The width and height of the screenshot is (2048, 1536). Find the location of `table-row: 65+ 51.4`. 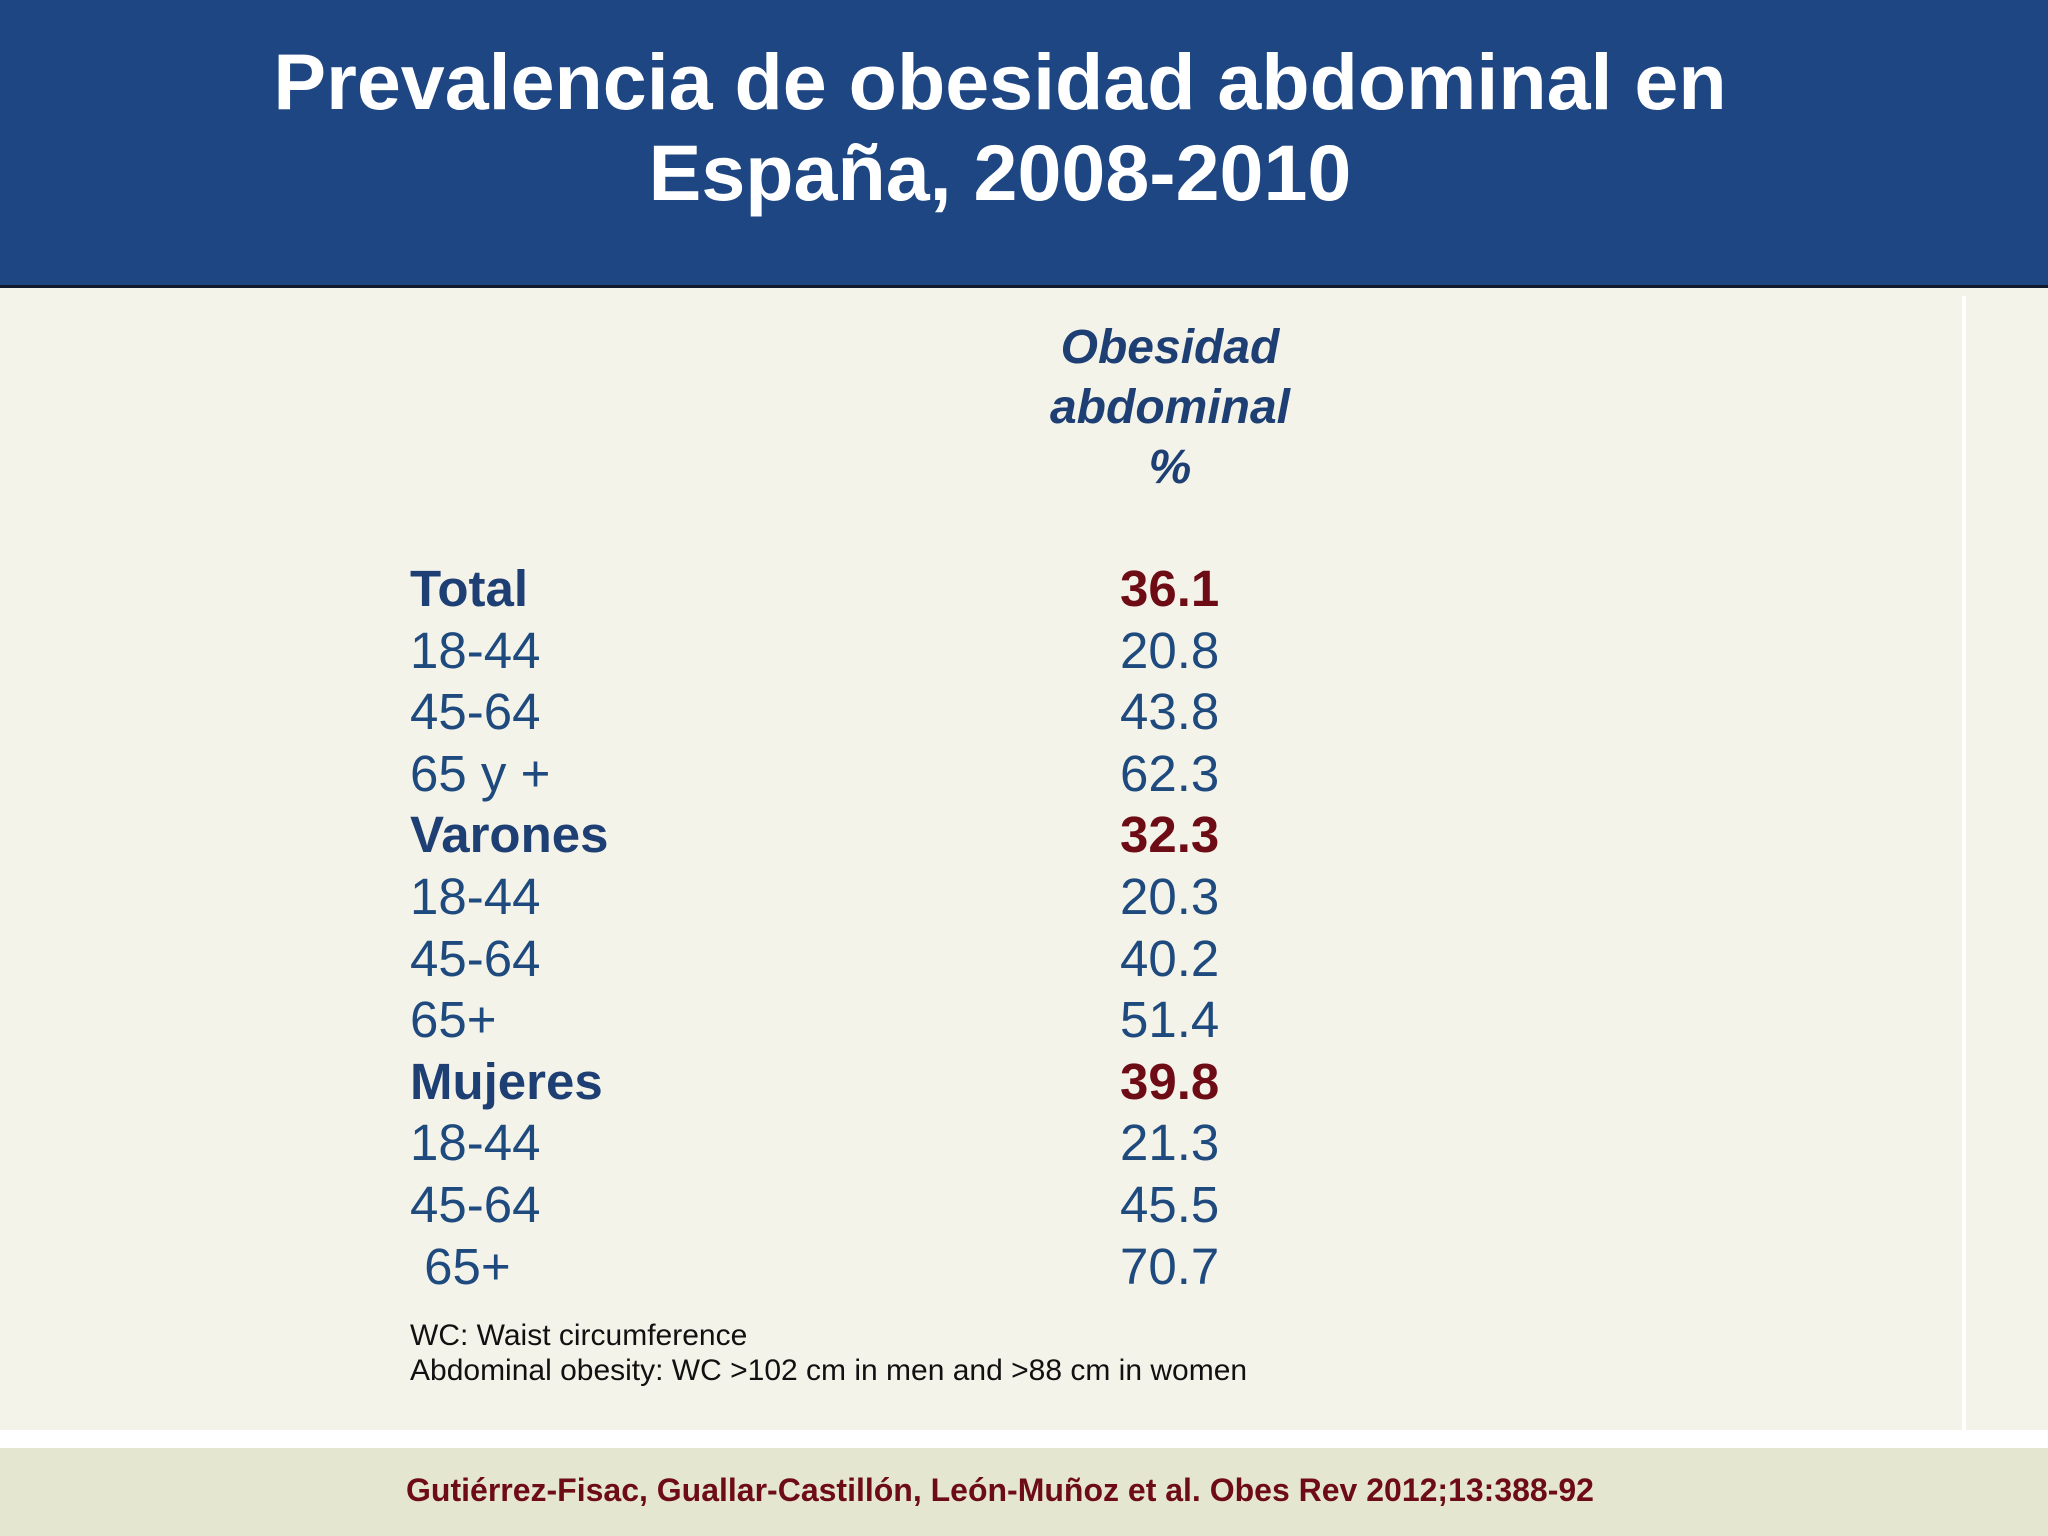

table-row: 65+ 51.4 is located at coordinates (860, 1020).